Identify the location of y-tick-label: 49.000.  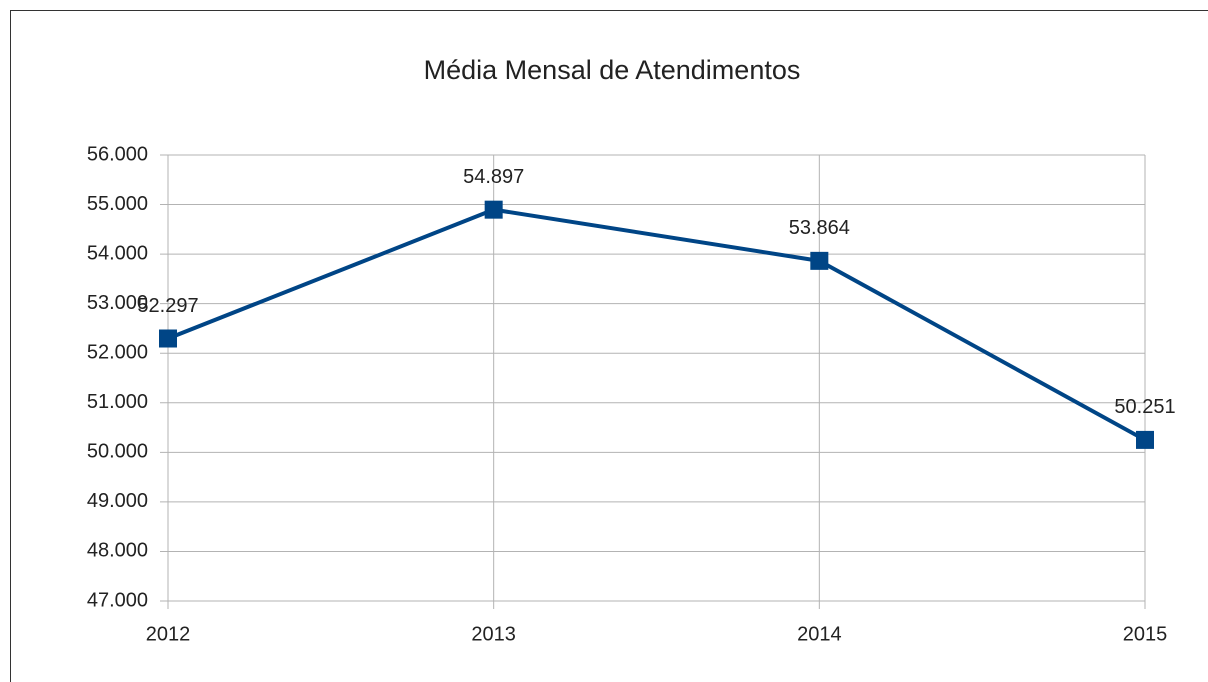
(117, 501).